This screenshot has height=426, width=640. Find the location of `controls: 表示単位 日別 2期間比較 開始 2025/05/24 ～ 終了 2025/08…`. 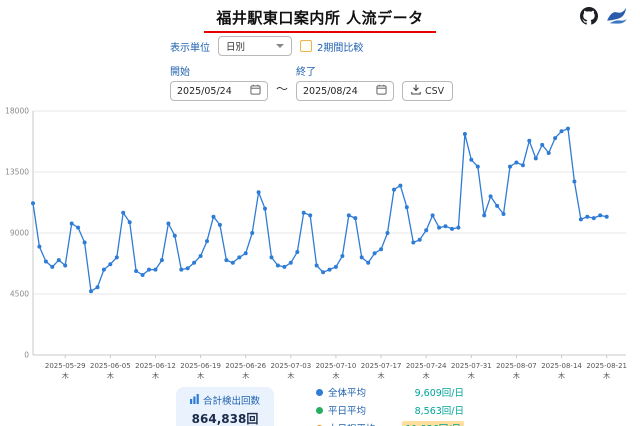

controls: 表示単位 日別 2期間比較 開始 2025/05/24 ～ 終了 2025/08… is located at coordinates (320, 68).